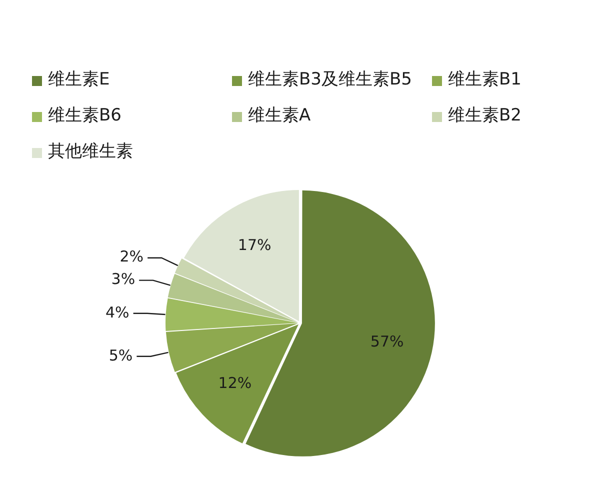 The height and width of the screenshot is (480, 600). What do you see at coordinates (235, 383) in the screenshot?
I see `data-label: 12%` at bounding box center [235, 383].